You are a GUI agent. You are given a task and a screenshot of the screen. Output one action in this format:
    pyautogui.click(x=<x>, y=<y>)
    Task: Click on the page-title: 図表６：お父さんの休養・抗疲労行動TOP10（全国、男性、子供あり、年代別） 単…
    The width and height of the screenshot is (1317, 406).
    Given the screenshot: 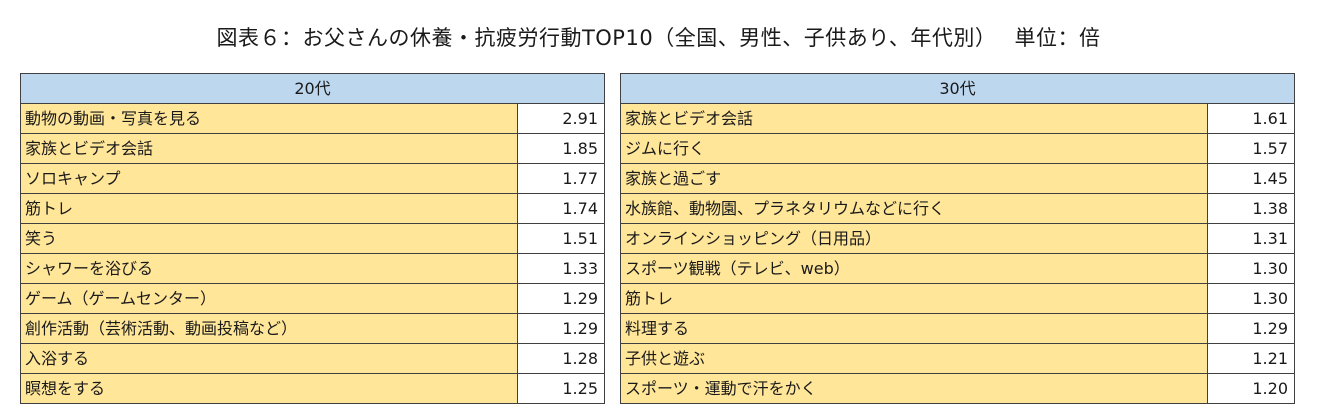 What is the action you would take?
    pyautogui.click(x=658, y=38)
    